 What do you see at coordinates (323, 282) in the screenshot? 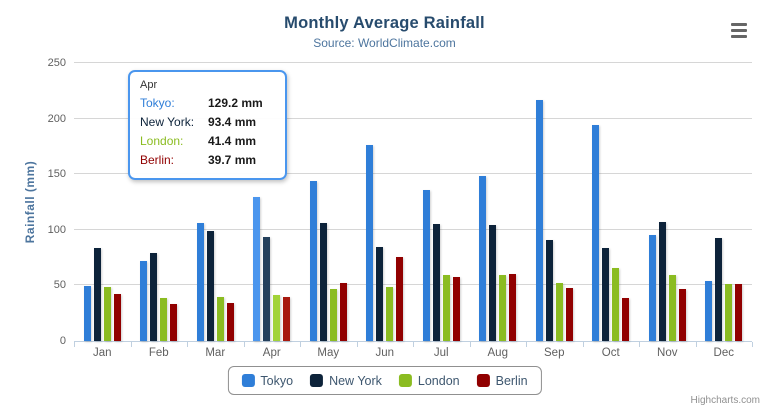
I see `bar-new-york-may` at bounding box center [323, 282].